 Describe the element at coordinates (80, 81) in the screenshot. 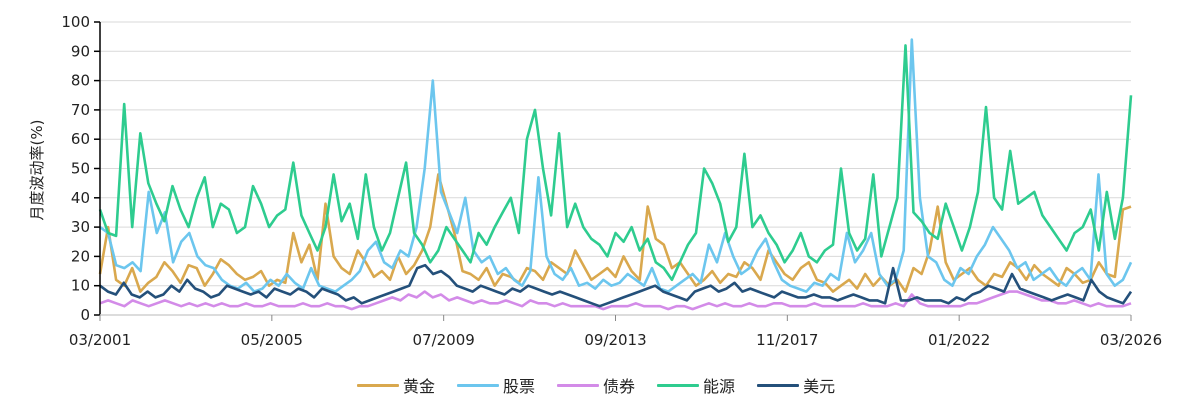

I see `y-tick-label: 80` at that location.